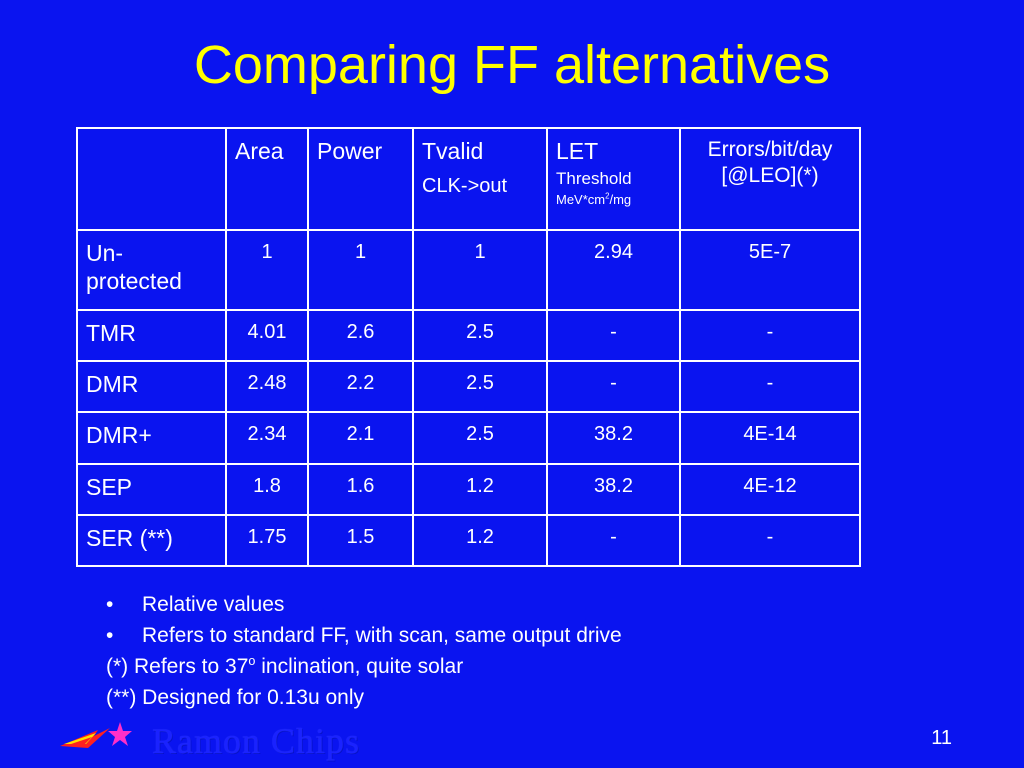  I want to click on row-label: DMR+, so click(151, 438).